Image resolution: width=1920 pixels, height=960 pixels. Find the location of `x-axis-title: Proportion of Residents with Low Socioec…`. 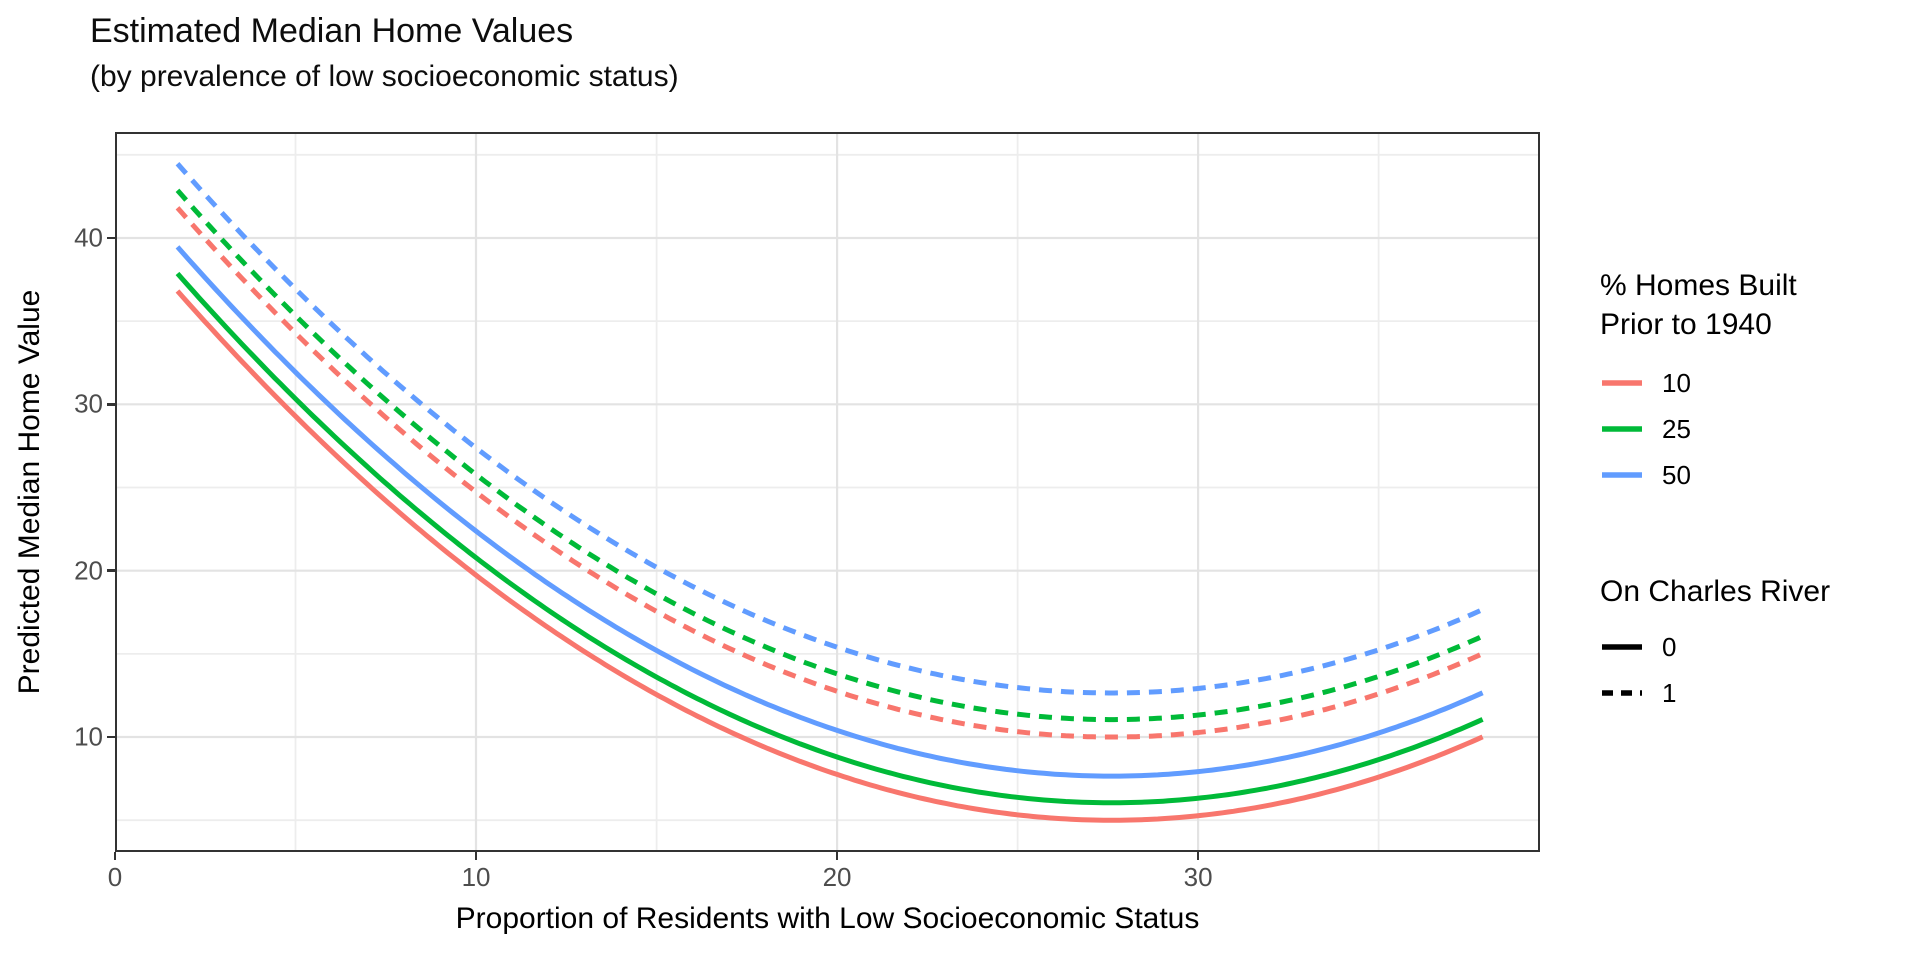

x-axis-title: Proportion of Residents with Low Socioec… is located at coordinates (827, 918).